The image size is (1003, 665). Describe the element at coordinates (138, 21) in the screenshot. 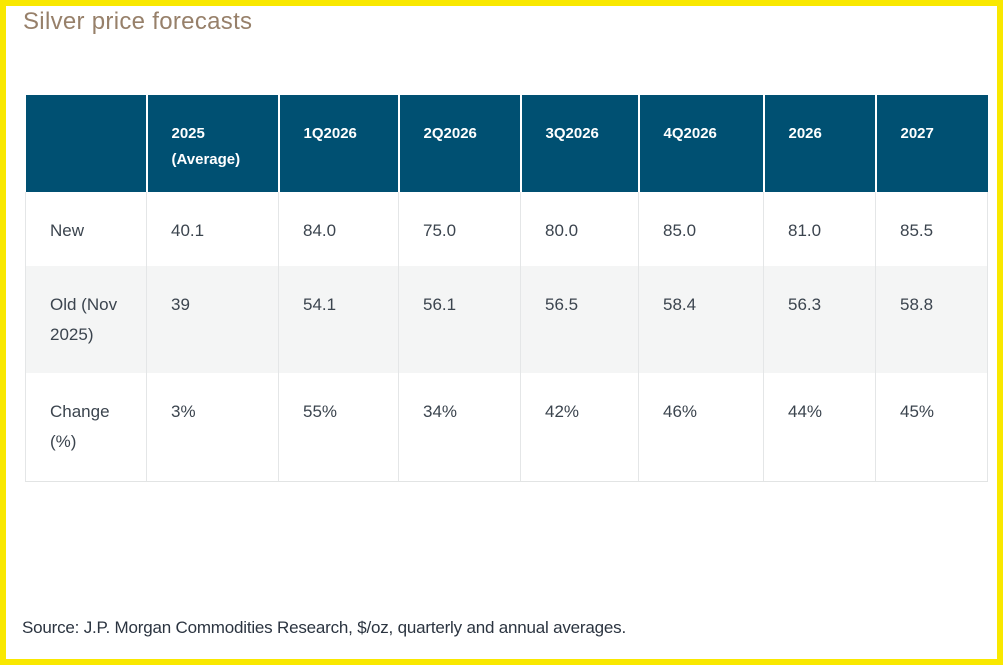

I see `page-title: Silver price forecasts` at that location.